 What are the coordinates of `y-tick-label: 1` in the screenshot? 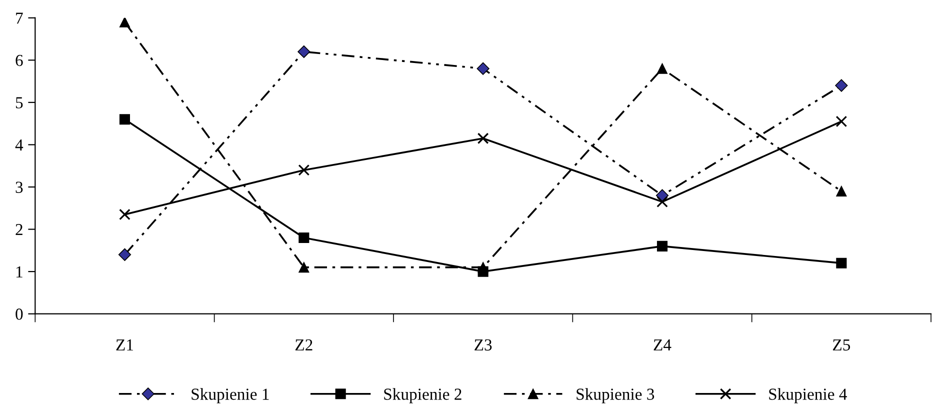 It's located at (19, 272).